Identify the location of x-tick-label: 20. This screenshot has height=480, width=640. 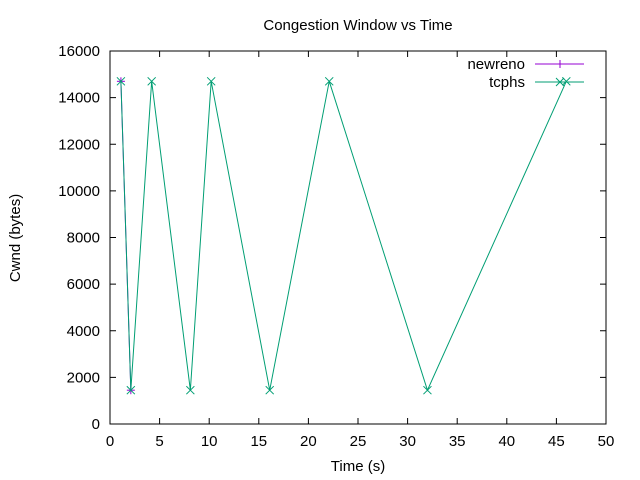
(308, 441).